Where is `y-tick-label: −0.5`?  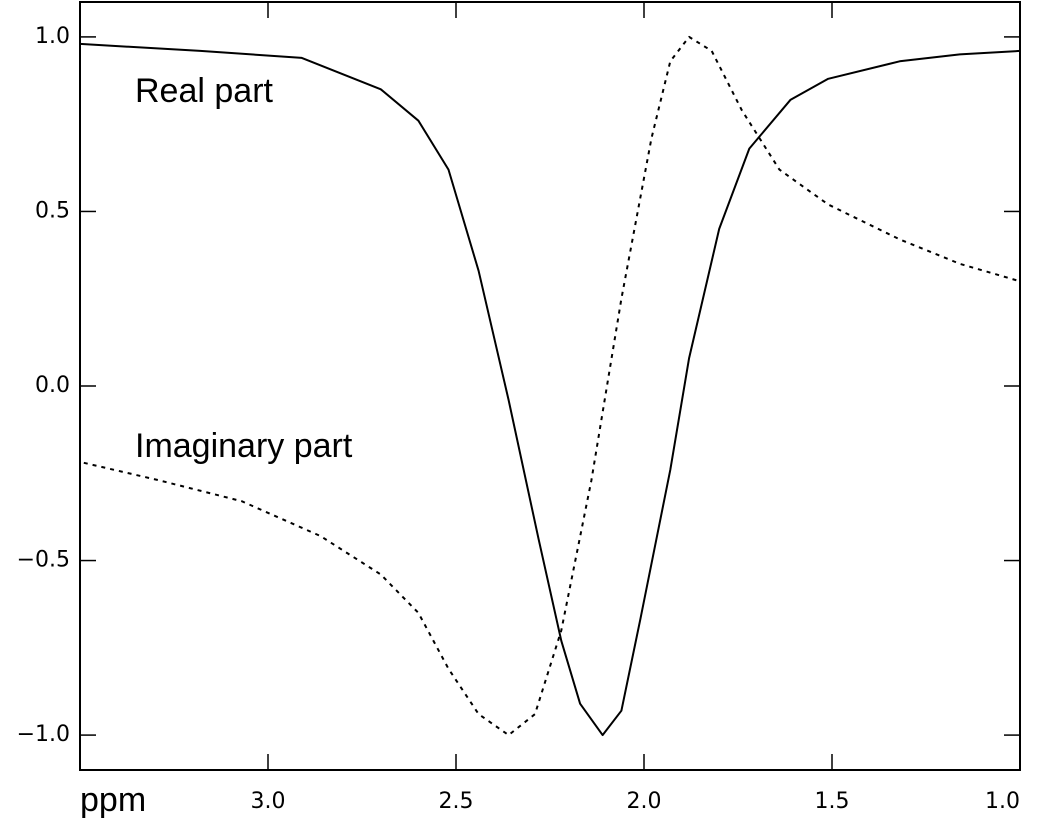 y-tick-label: −0.5 is located at coordinates (43, 560).